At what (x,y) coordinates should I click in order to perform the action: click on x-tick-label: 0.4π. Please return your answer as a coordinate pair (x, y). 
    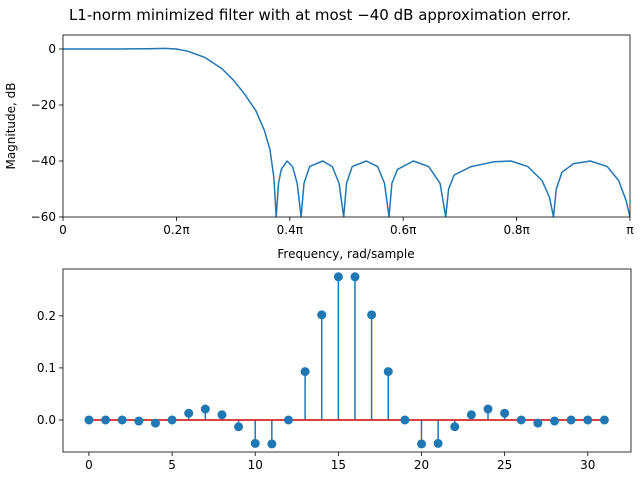
    Looking at the image, I should click on (290, 230).